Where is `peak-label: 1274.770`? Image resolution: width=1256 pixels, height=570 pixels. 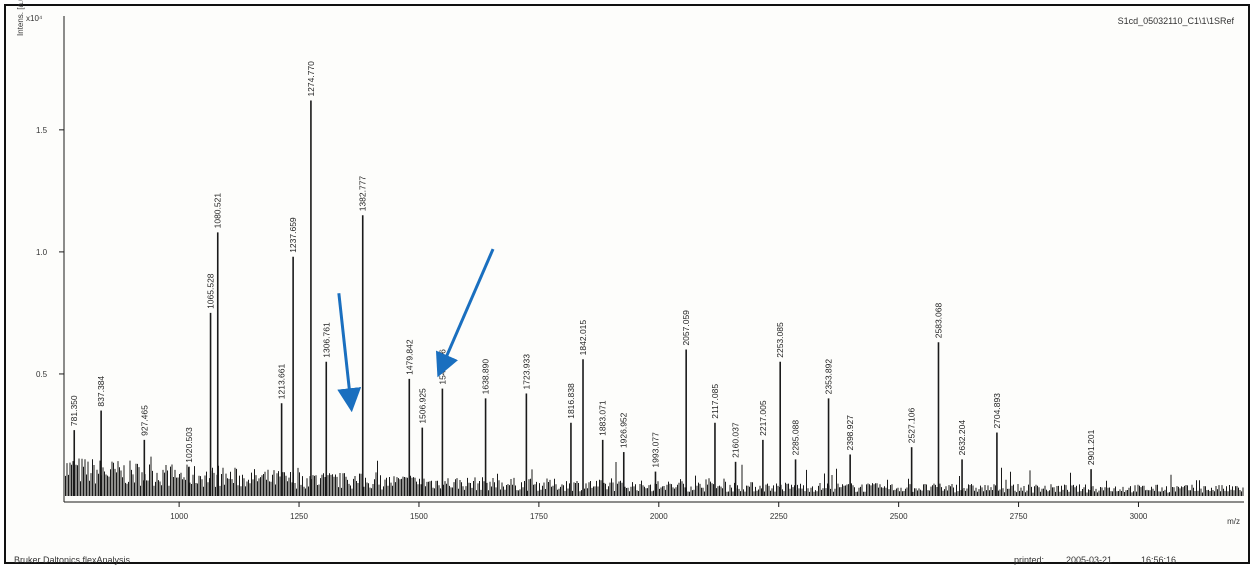
peak-label: 1274.770 is located at coordinates (311, 79).